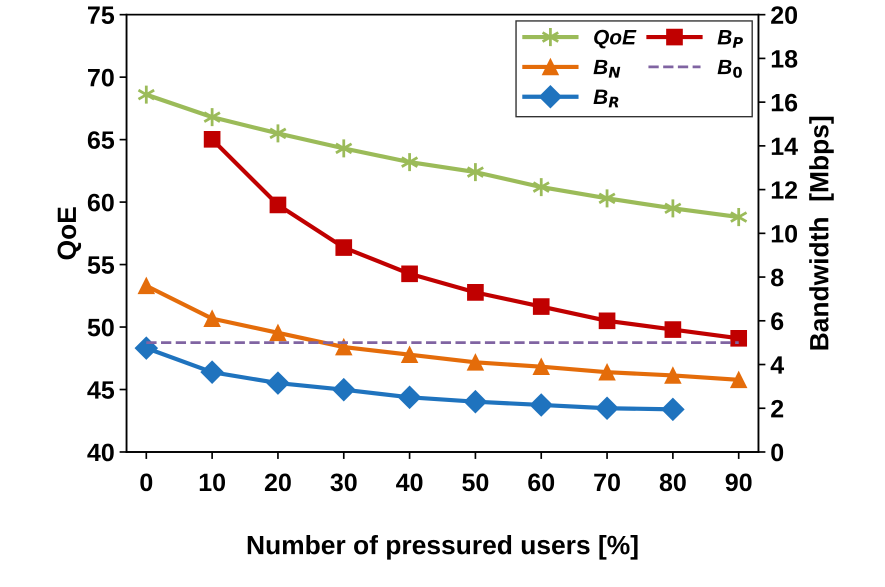  Describe the element at coordinates (101, 15) in the screenshot. I see `y-tick-label: 75` at that location.